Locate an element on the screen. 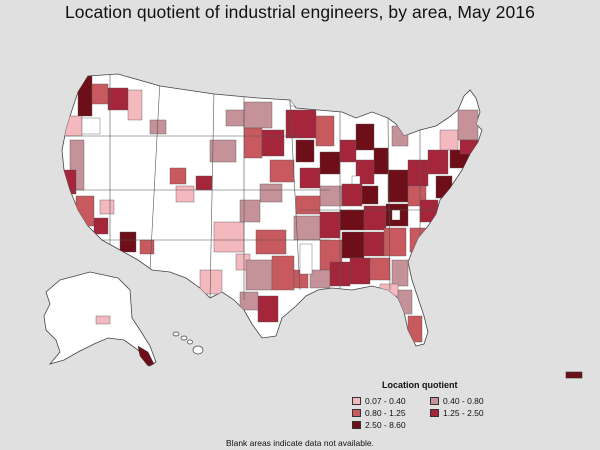 The image size is (600, 450). legend-item: 2.50 - 8.60 is located at coordinates (379, 425).